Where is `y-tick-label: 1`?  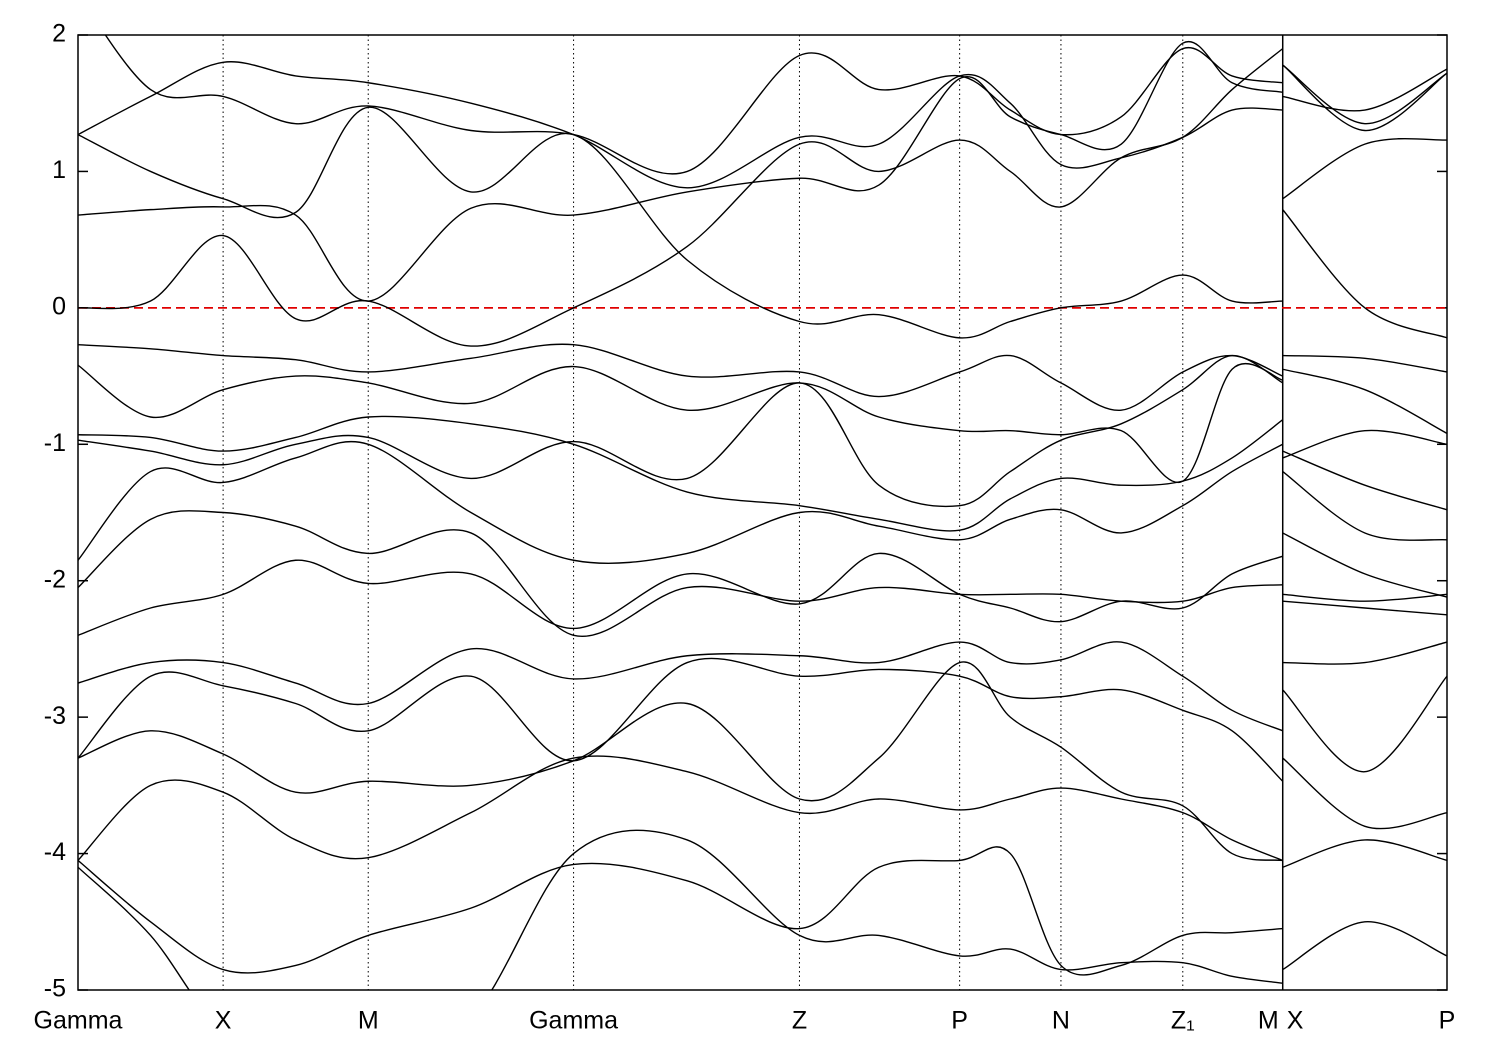 y-tick-label: 1 is located at coordinates (59, 170).